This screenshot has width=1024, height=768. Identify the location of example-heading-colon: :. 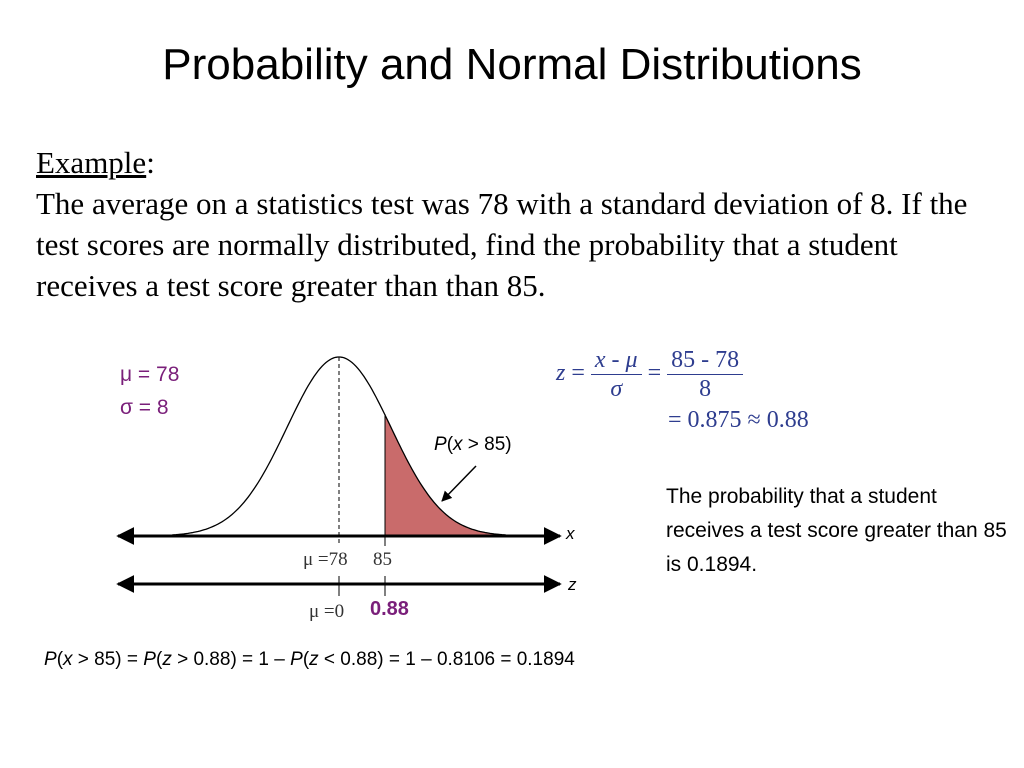
(150, 162).